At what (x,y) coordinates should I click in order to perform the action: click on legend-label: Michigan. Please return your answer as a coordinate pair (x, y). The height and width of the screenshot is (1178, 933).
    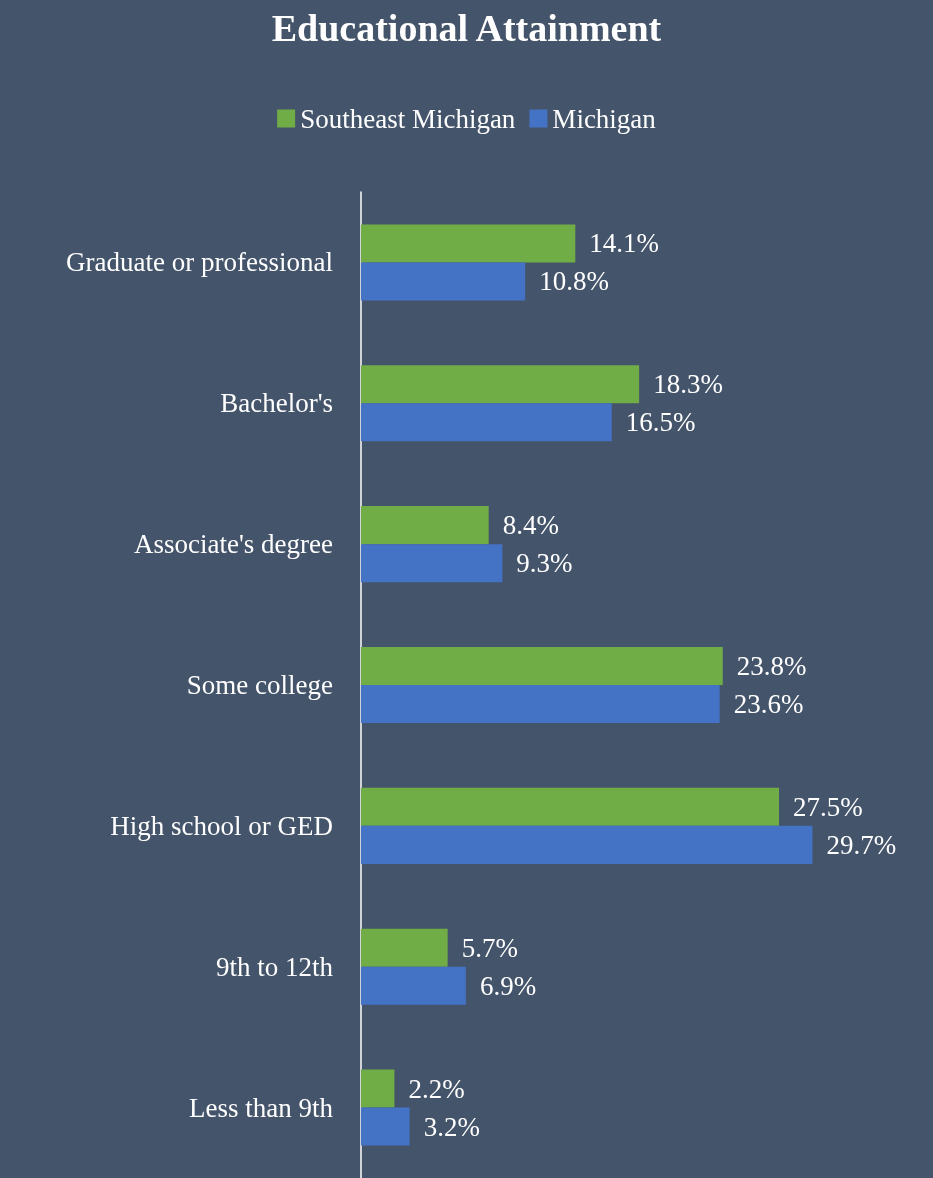
    Looking at the image, I should click on (604, 118).